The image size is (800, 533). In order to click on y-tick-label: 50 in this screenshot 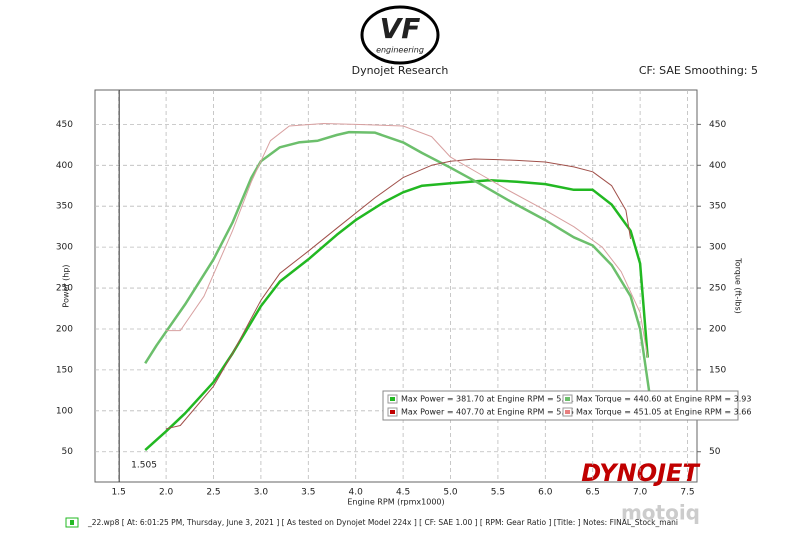, I will do `click(68, 452)`.